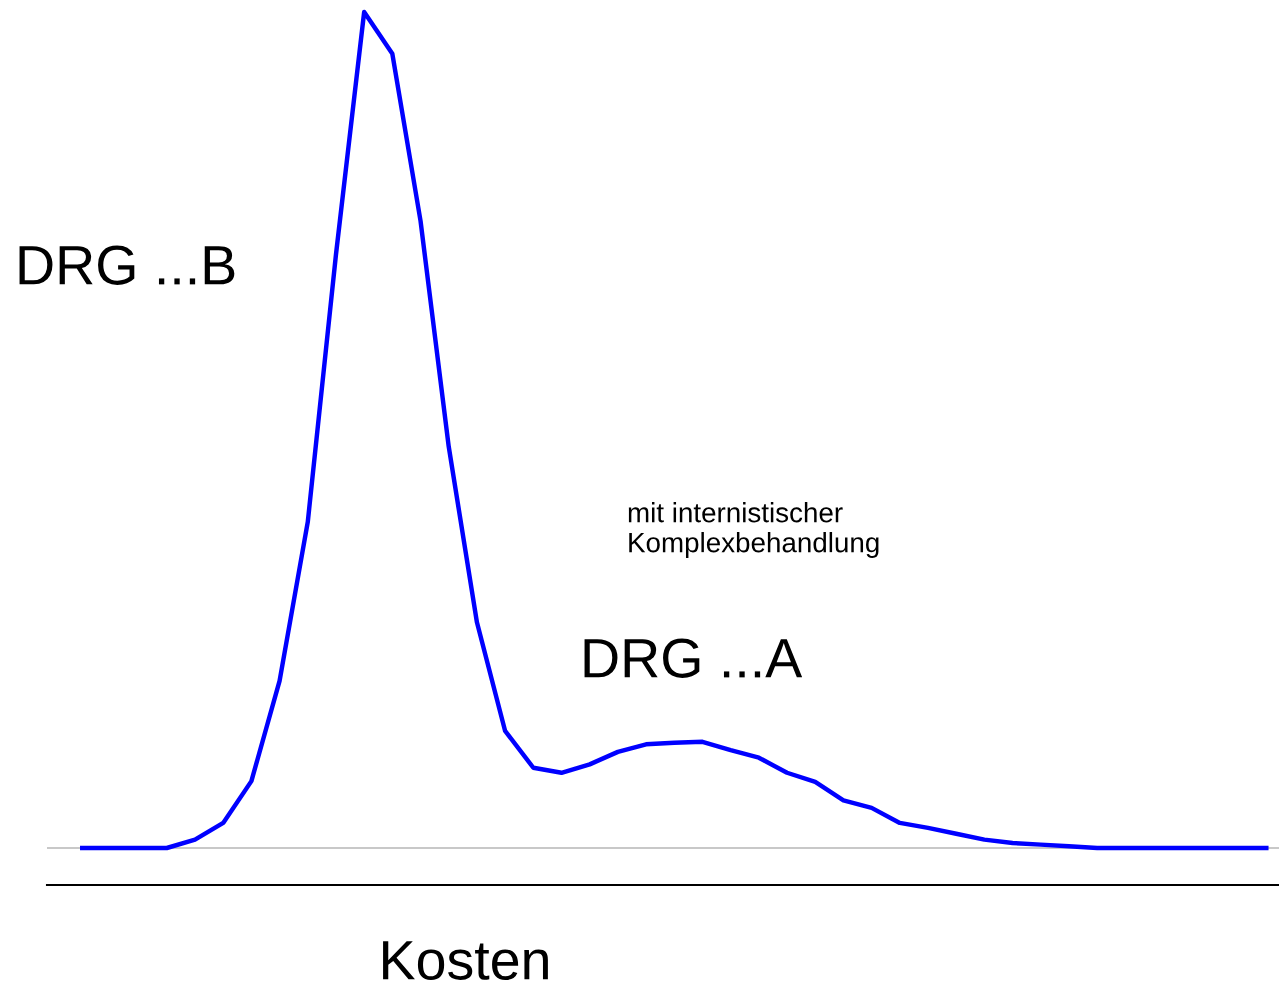 Image resolution: width=1279 pixels, height=993 pixels. I want to click on annotation: mit internistischer Komplexbehandlung, so click(753, 530).